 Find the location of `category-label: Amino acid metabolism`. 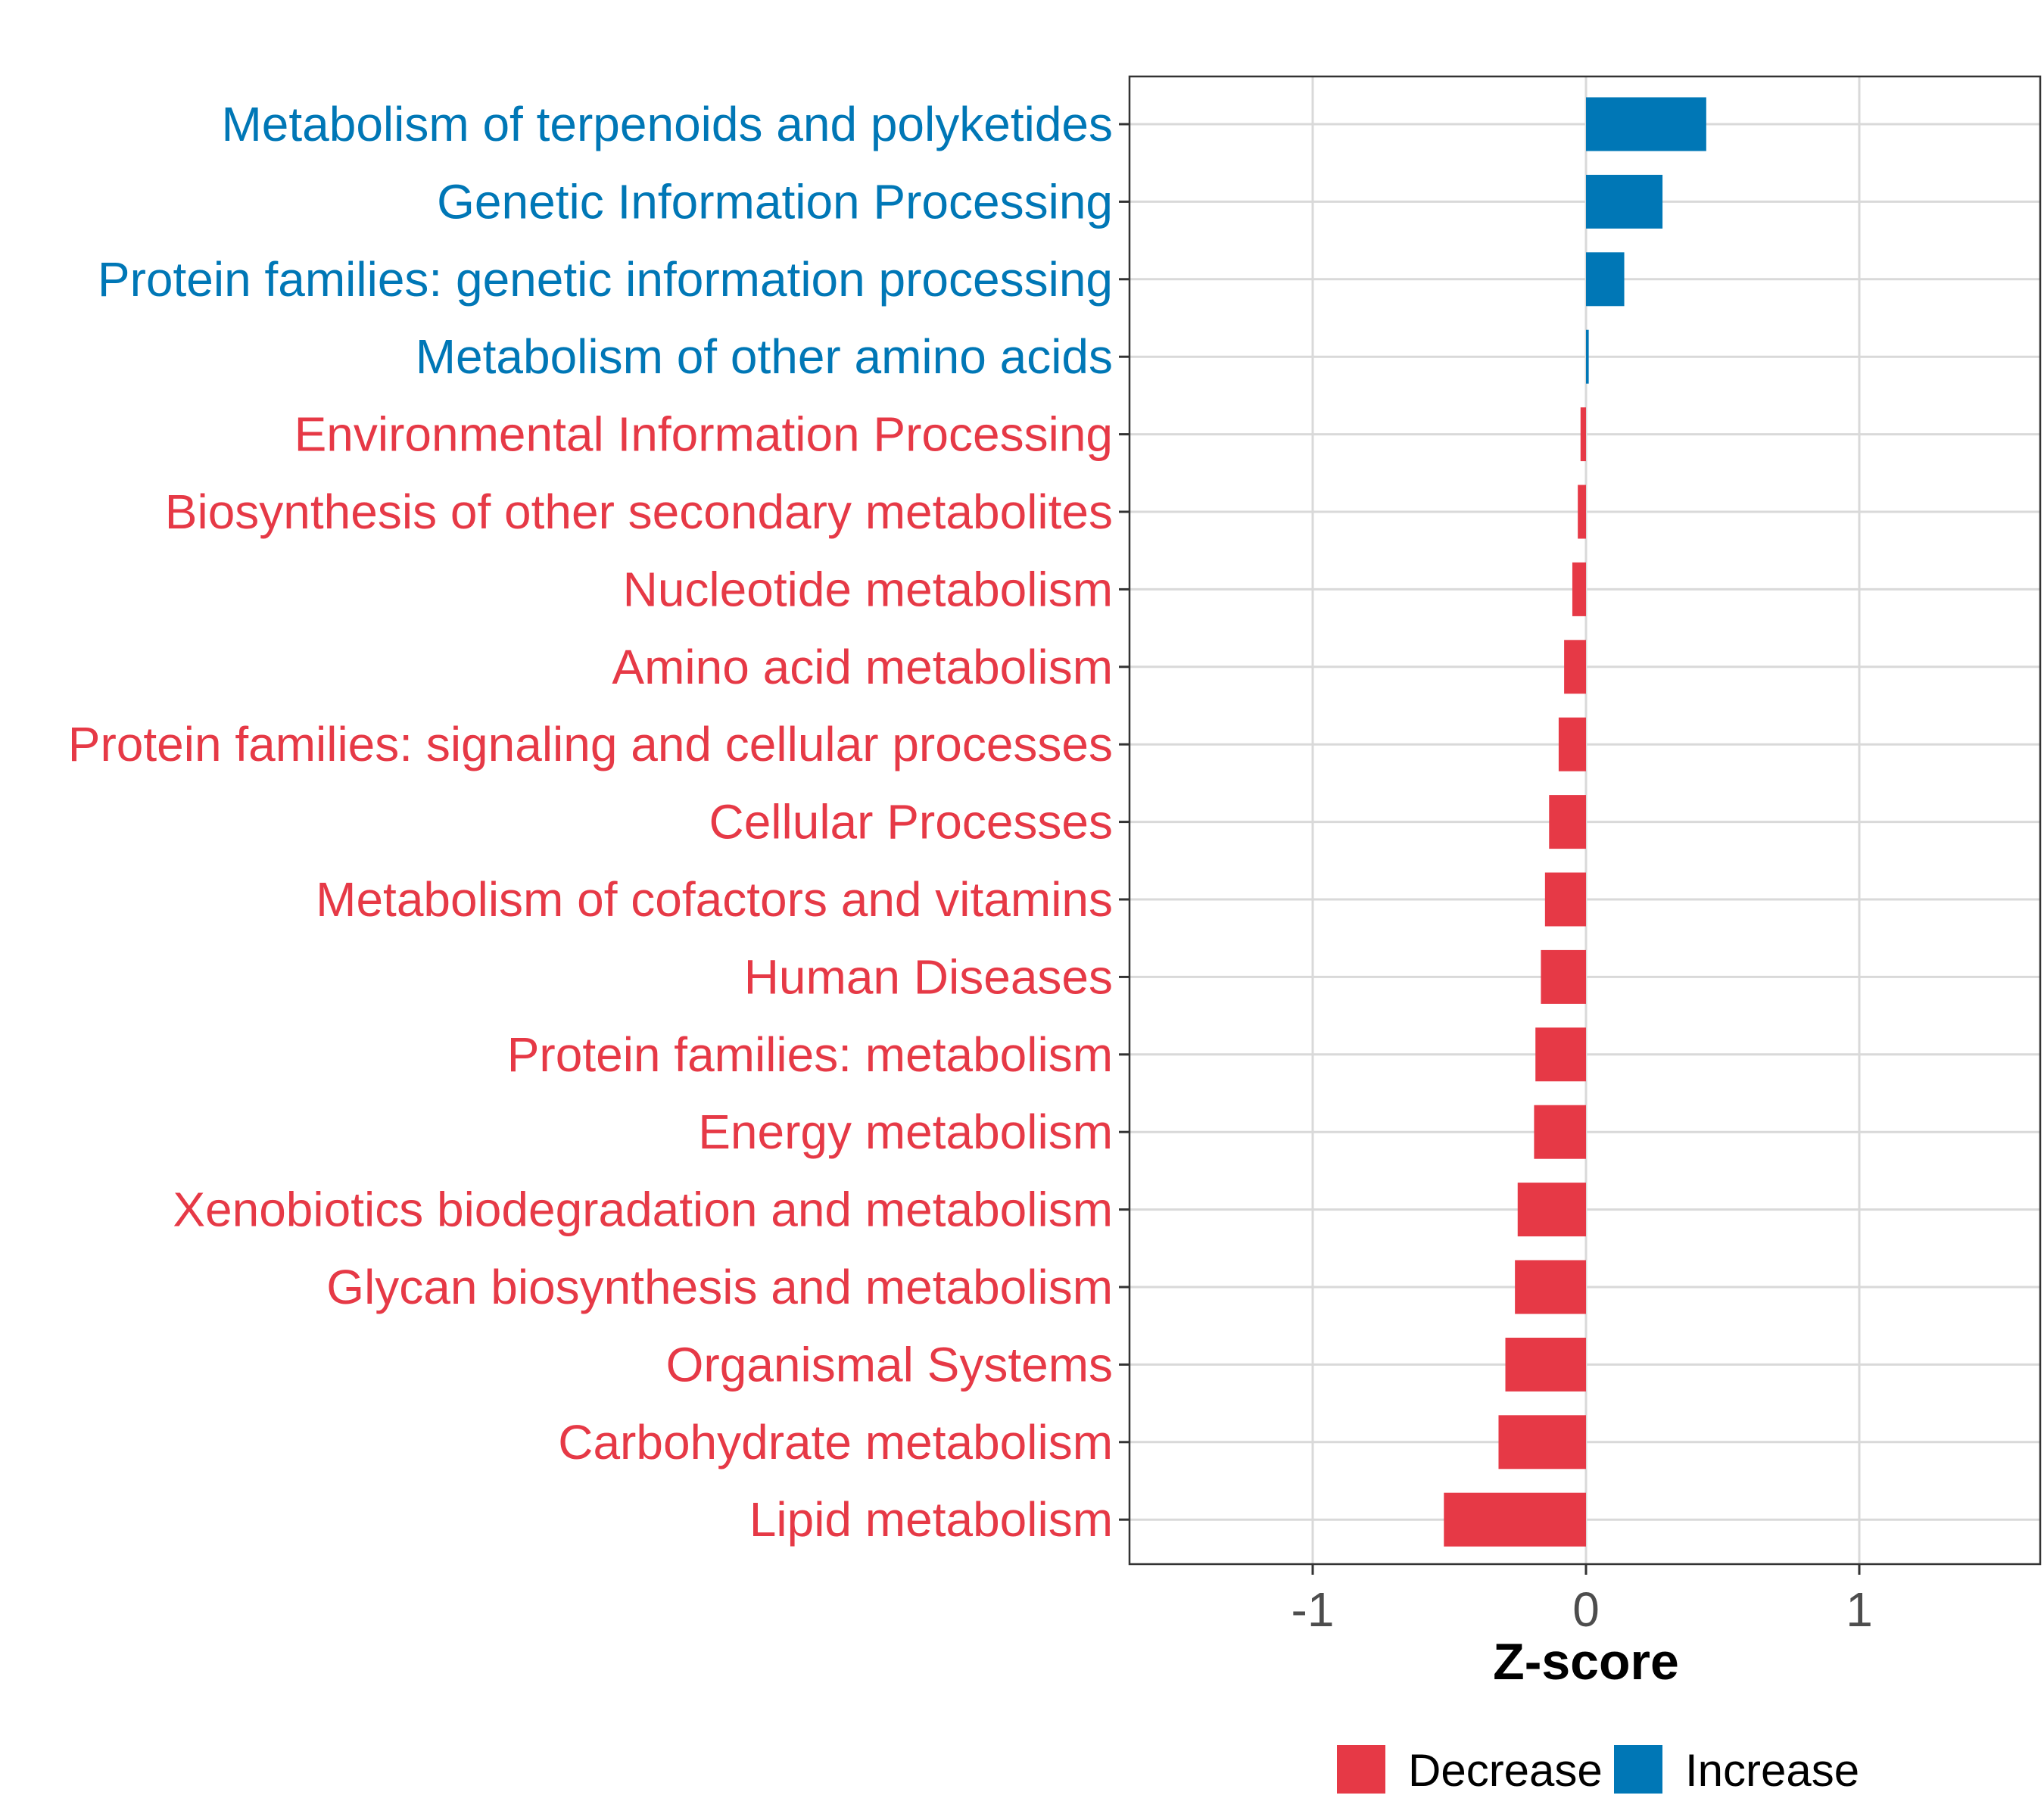

category-label: Amino acid metabolism is located at coordinates (862, 667).